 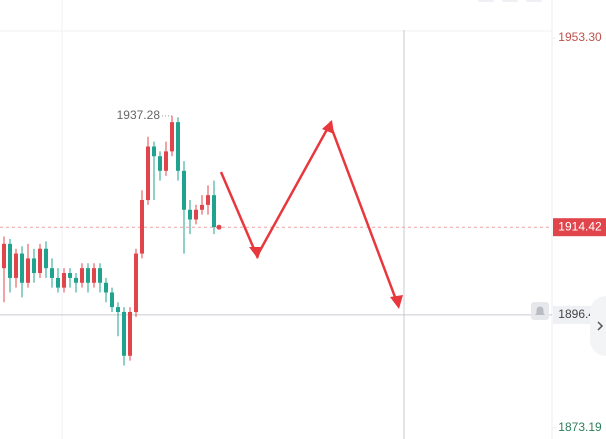 What do you see at coordinates (580, 427) in the screenshot?
I see `y-tick-label: 1873.19` at bounding box center [580, 427].